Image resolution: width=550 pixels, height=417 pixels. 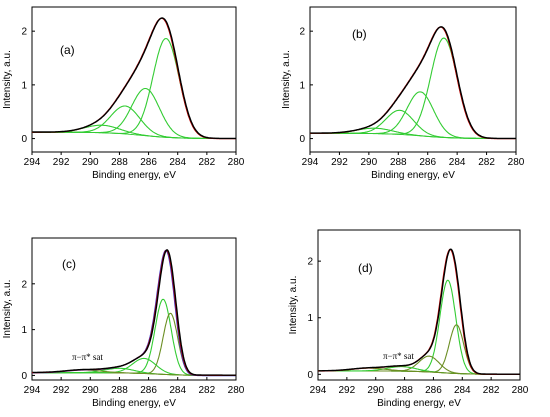 What do you see at coordinates (359, 34) in the screenshot?
I see `panel-label: (b)` at bounding box center [359, 34].